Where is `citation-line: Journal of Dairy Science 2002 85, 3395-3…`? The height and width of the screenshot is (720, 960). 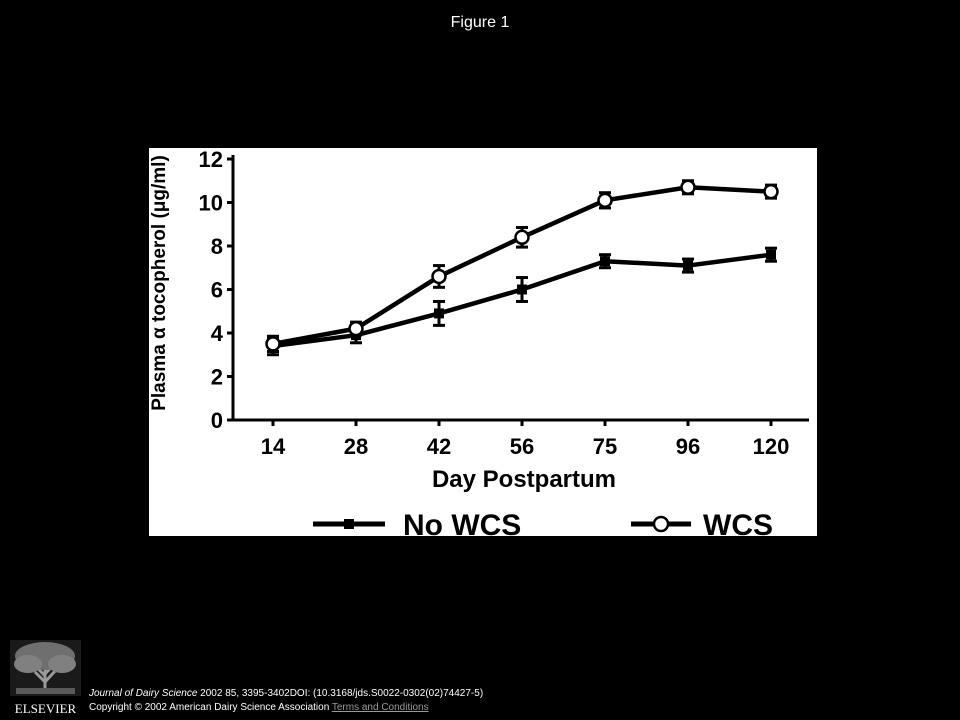
citation-line: Journal of Dairy Science 2002 85, 3395-3… is located at coordinates (286, 694).